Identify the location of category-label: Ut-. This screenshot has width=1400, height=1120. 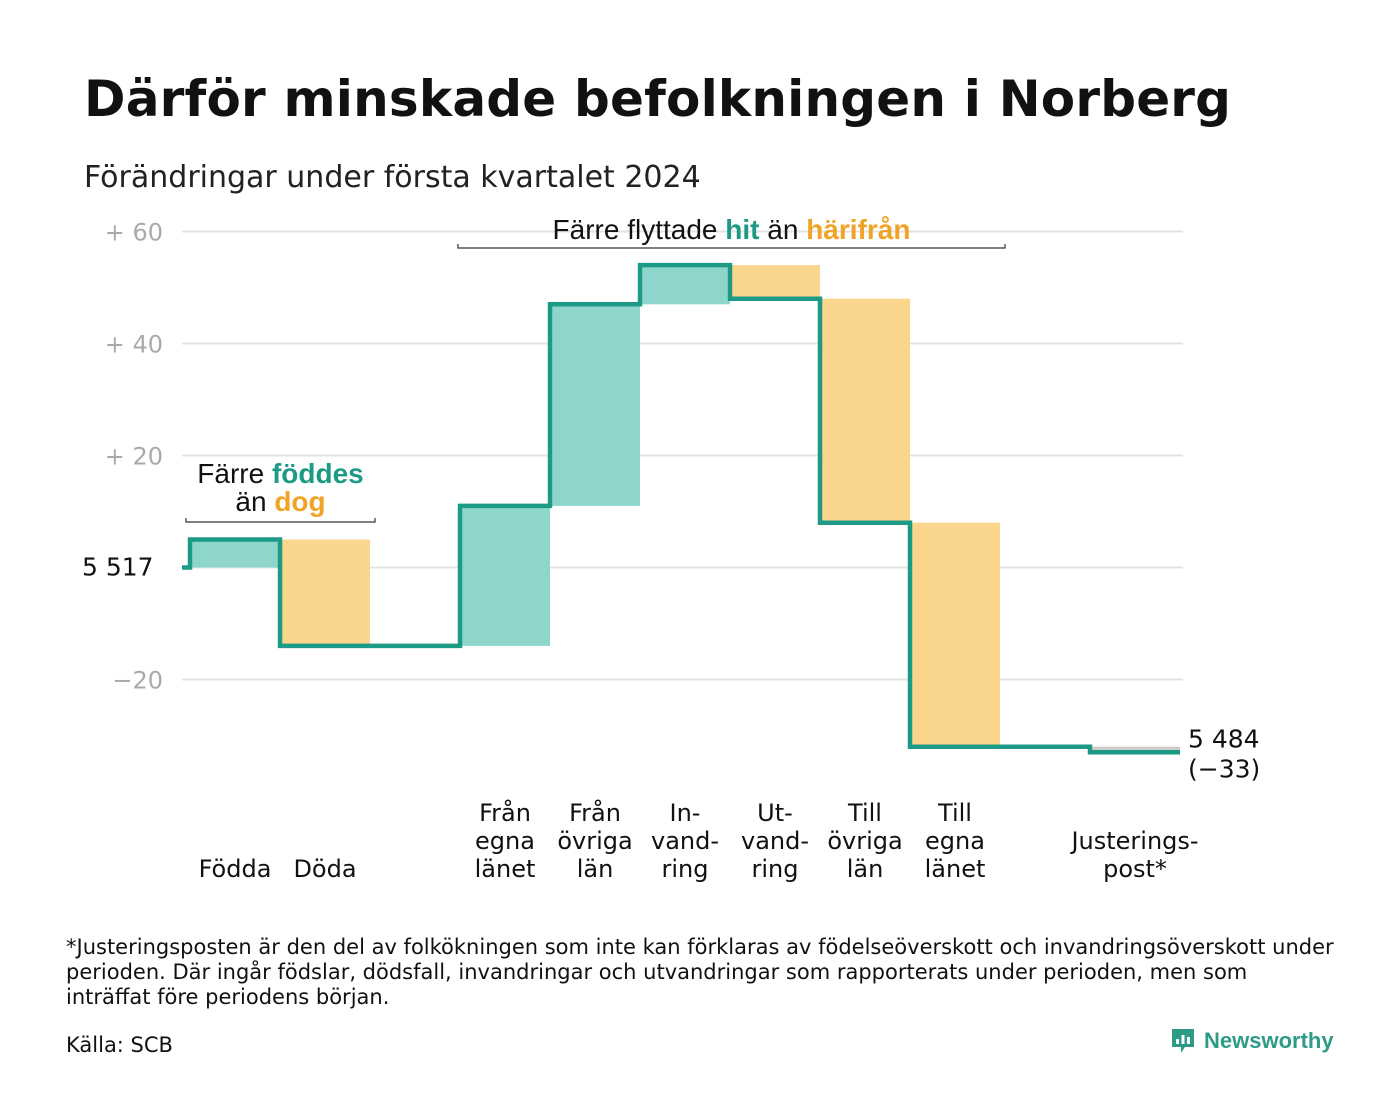
(775, 813).